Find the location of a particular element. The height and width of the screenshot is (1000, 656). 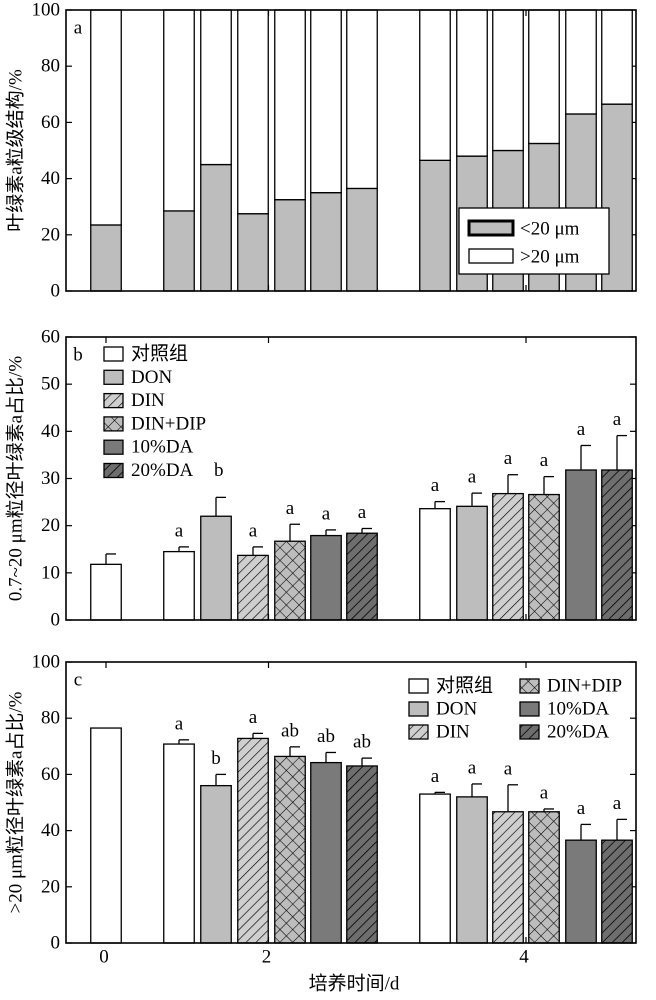

legend-label-DIN: DIN is located at coordinates (453, 732).